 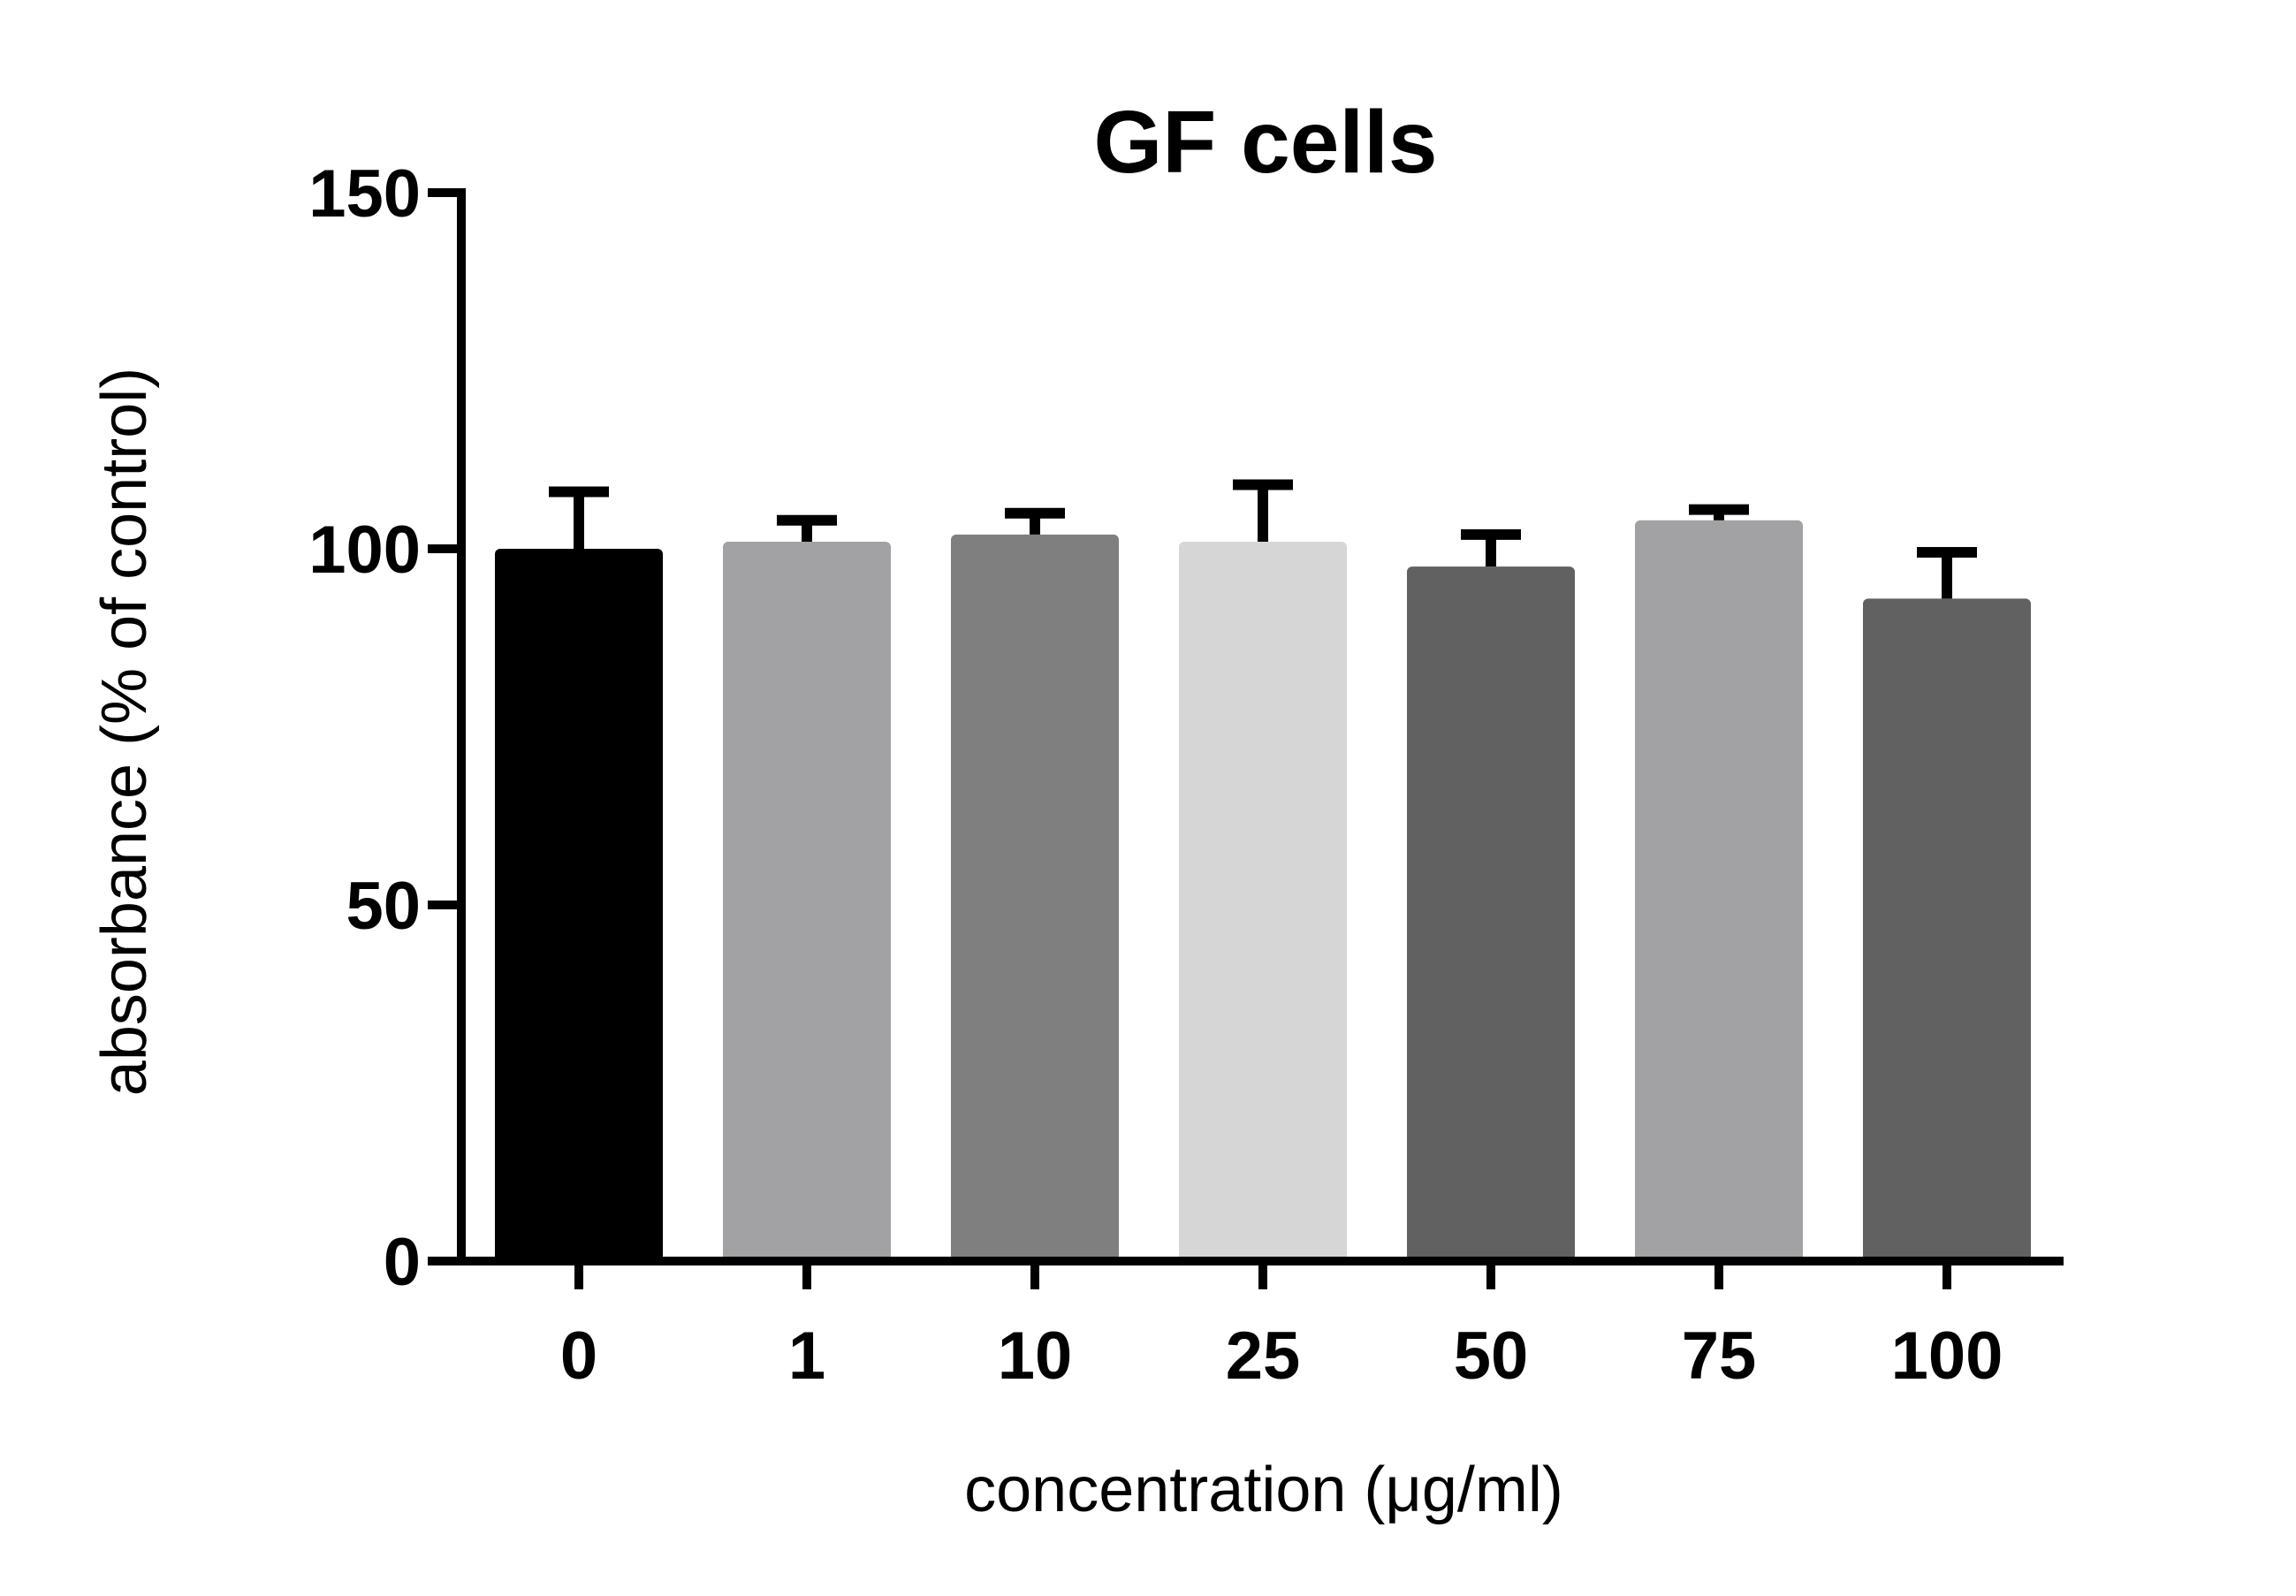 I want to click on error-bars-group, so click(x=1263, y=539).